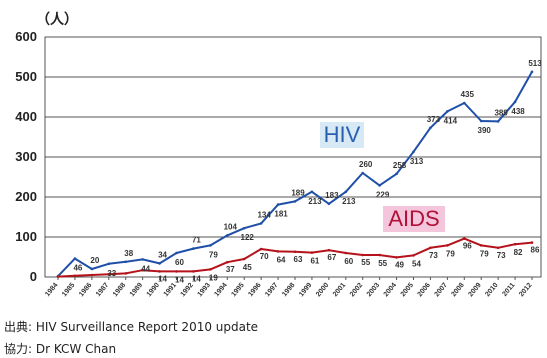 The image size is (547, 358). I want to click on data-label-hiv-1990: 34, so click(162, 254).